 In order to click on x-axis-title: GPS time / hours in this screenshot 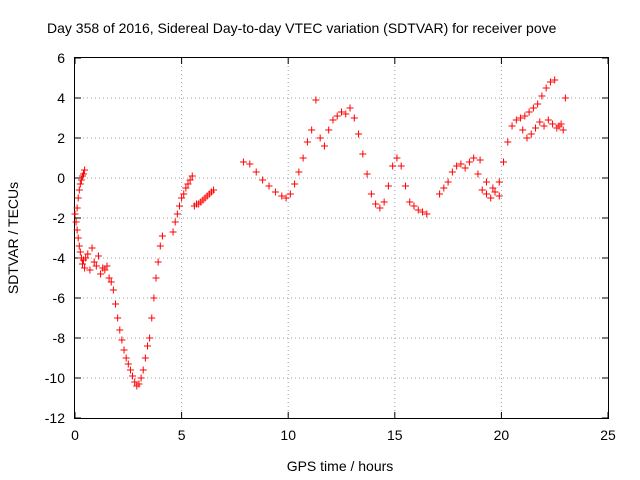, I will do `click(340, 466)`.